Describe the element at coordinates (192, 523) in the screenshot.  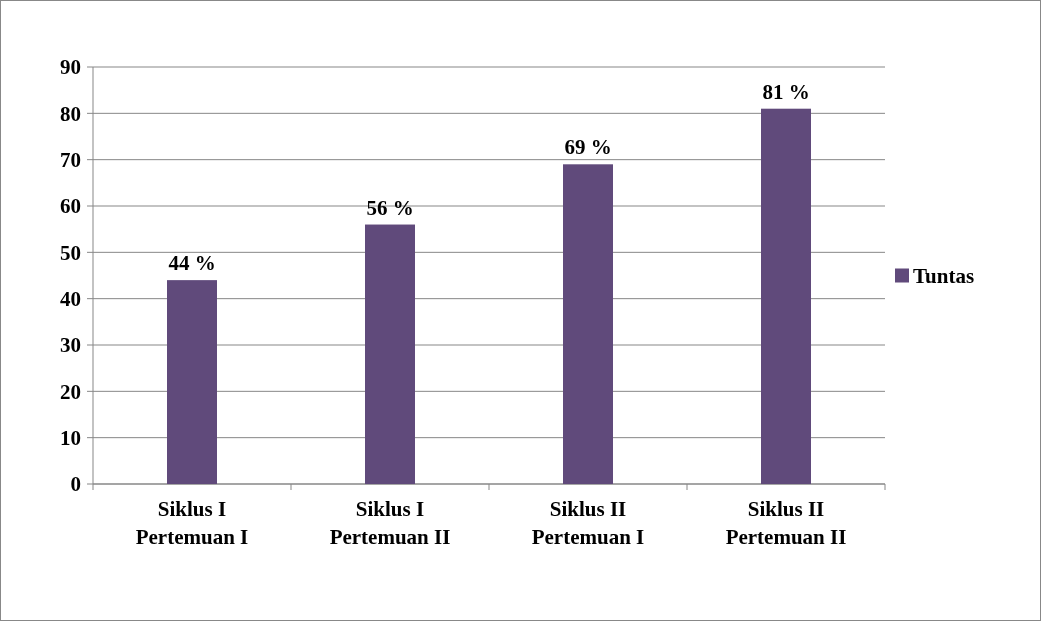
I see `x-tick-label: Siklus I Pertemuan I` at that location.